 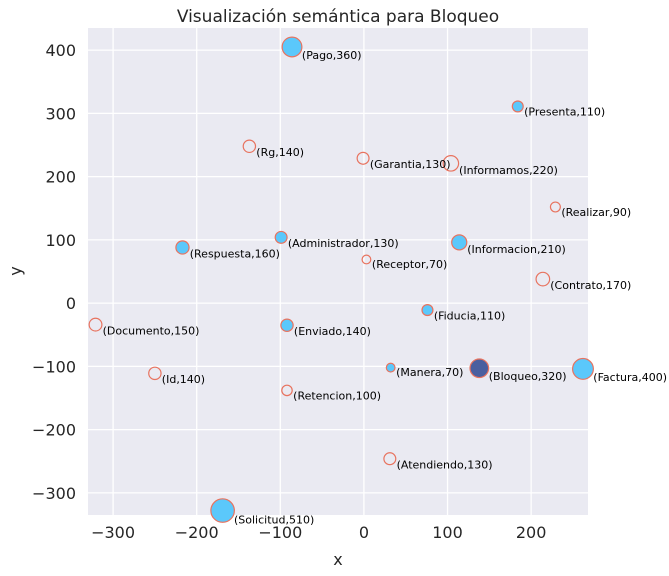 What do you see at coordinates (54, 272) in the screenshot?
I see `y-tick-labels: −300 −200 −100 0 100 200 300 400` at bounding box center [54, 272].